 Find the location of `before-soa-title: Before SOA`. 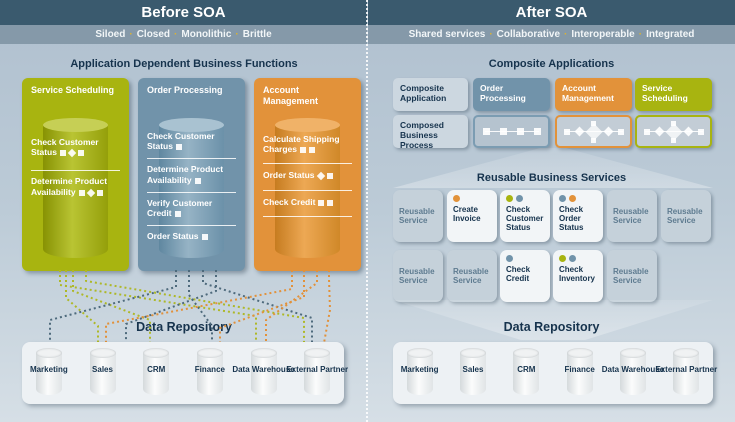

before-soa-title: Before SOA is located at coordinates (183, 12).